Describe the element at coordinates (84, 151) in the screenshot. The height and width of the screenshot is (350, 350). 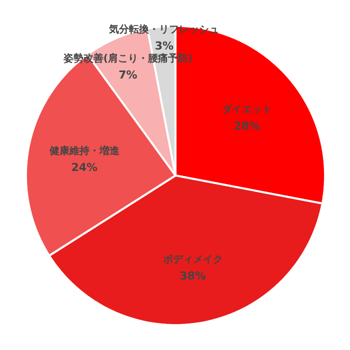
I see `slice-label: 健康維持・増進` at that location.